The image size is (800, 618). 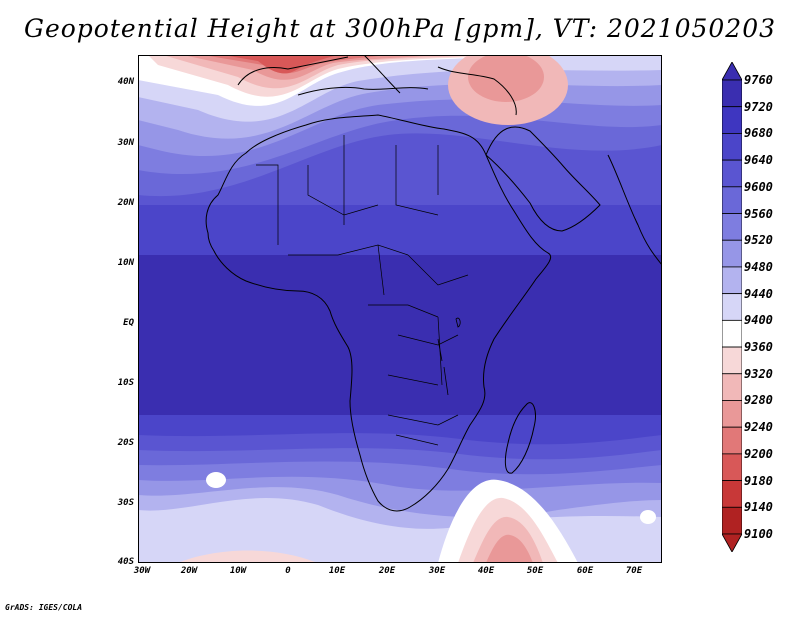 I want to click on lat-label-20n: 20N, so click(x=125, y=203).